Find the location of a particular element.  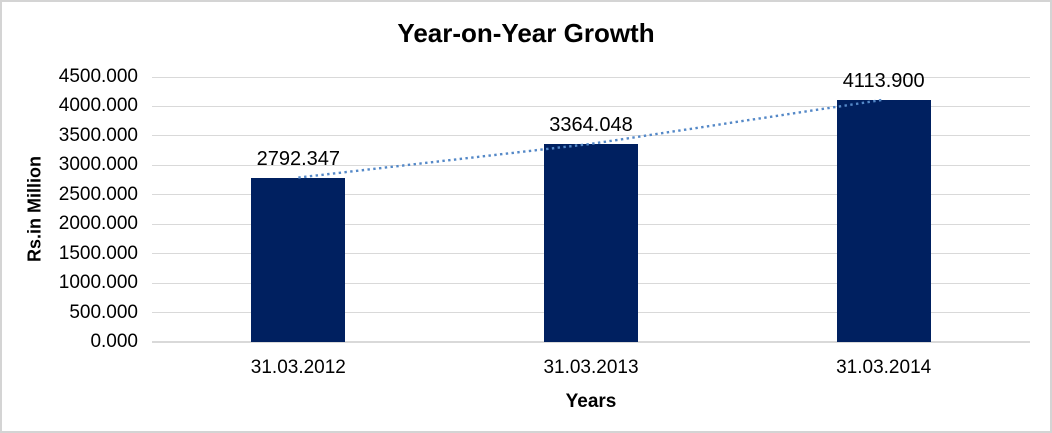

x-axis-tick-label: 31.03.2014 is located at coordinates (884, 367).